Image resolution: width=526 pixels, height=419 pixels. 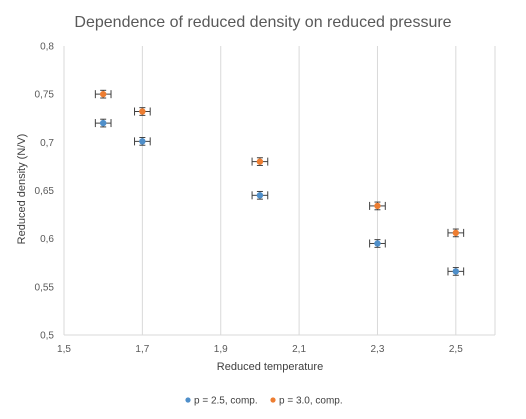 I want to click on legend-label: p = 3.0, comp., so click(x=311, y=401).